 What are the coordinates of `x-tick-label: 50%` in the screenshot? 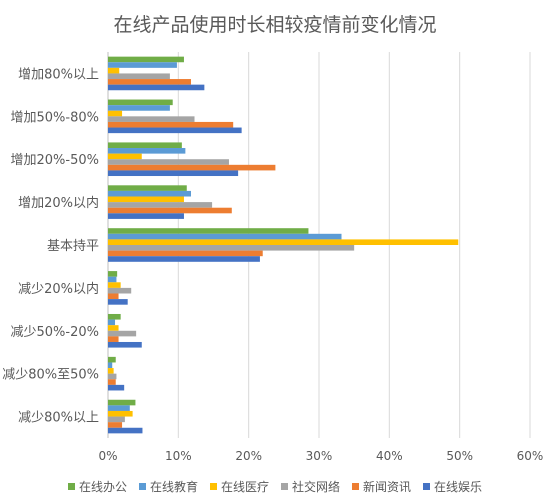 It's located at (459, 456).